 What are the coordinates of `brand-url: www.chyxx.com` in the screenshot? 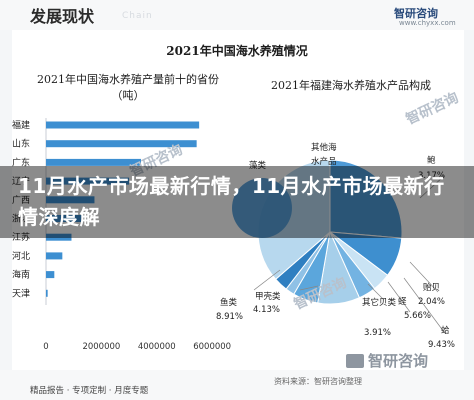 It's located at (427, 23).